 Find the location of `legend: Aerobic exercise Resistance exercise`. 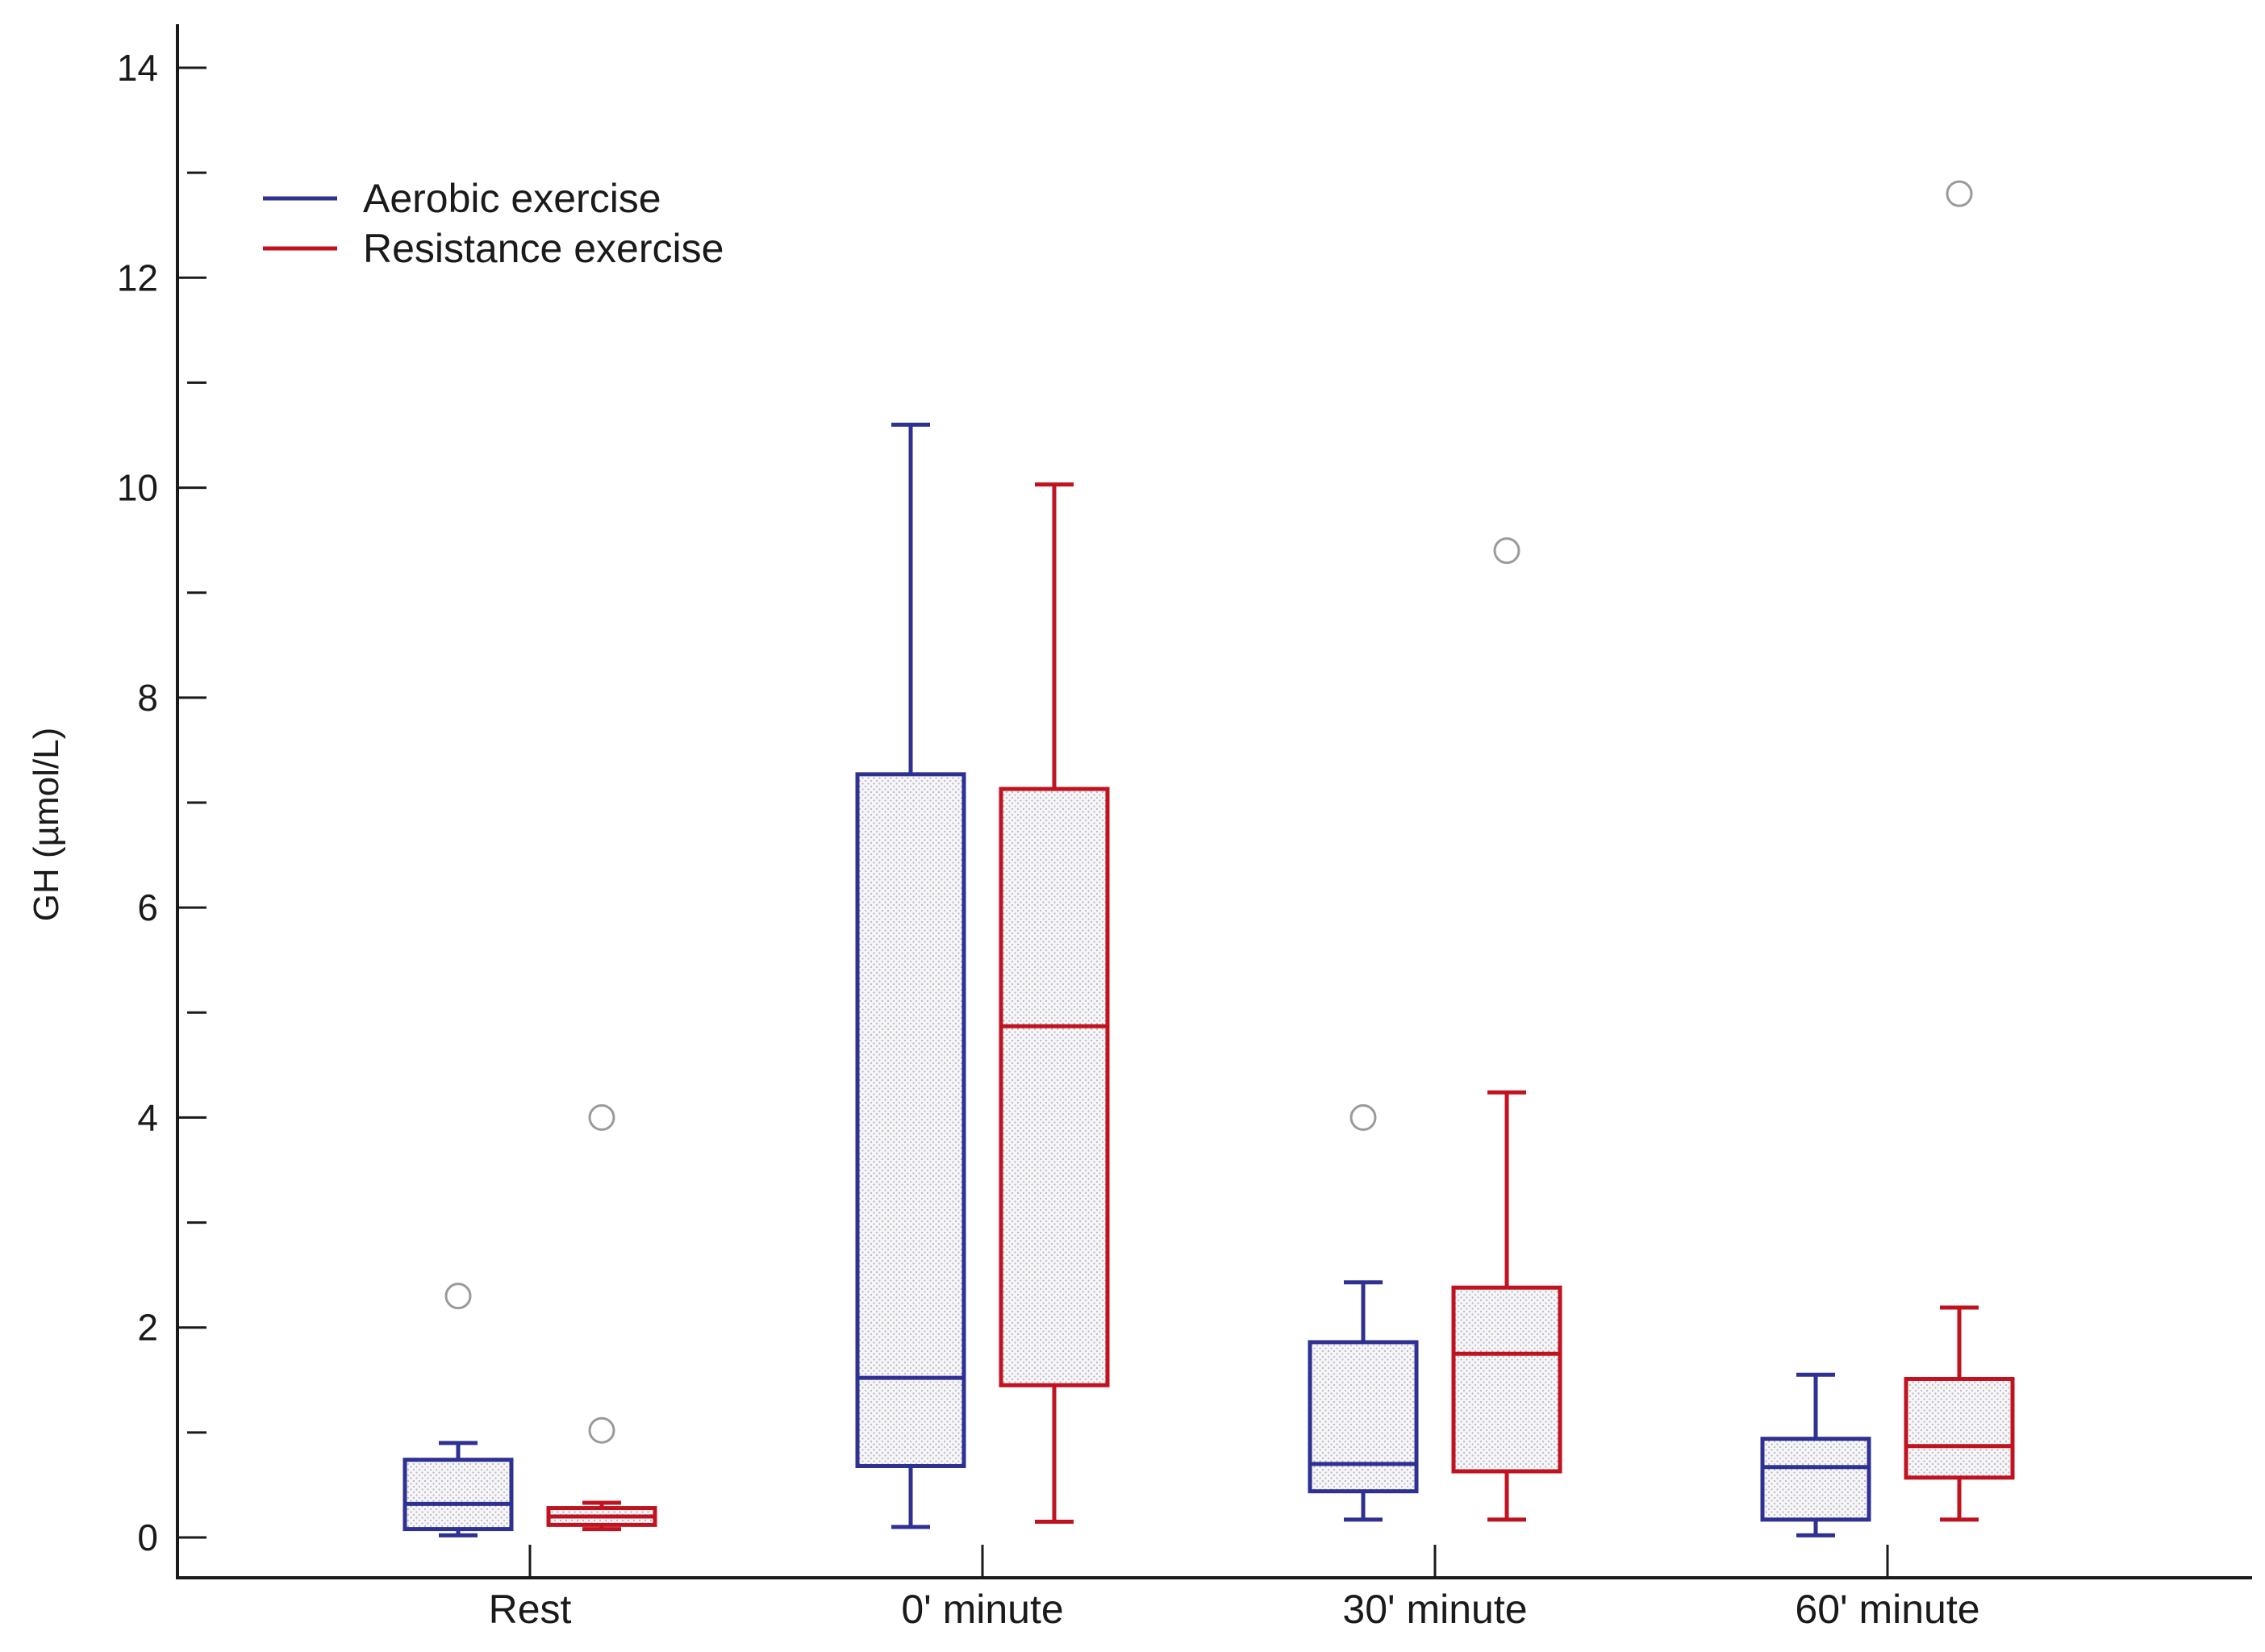

legend: Aerobic exercise Resistance exercise is located at coordinates (493, 223).